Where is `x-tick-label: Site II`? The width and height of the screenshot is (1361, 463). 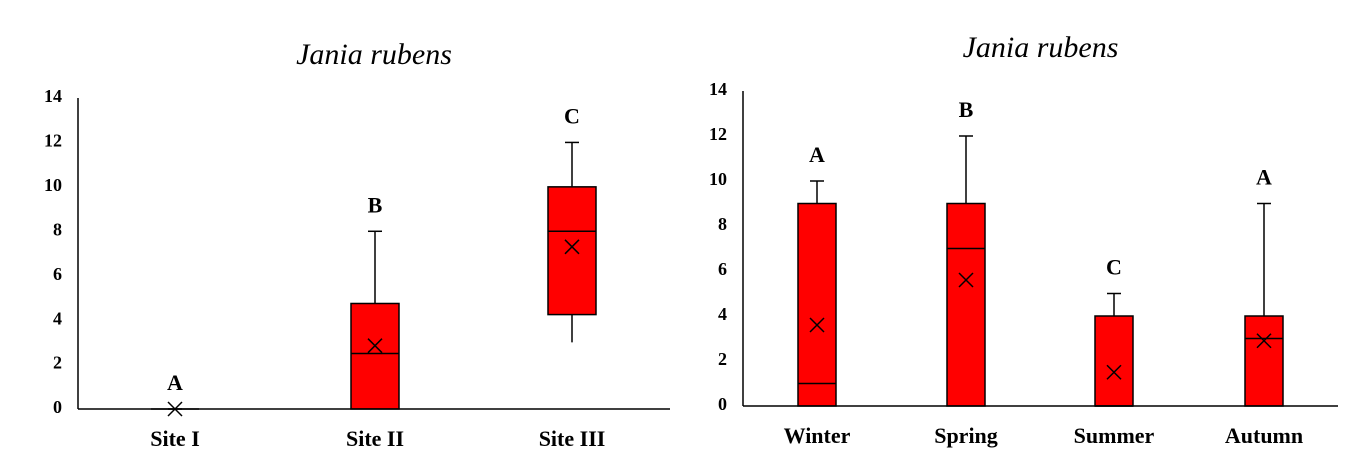 x-tick-label: Site II is located at coordinates (375, 438).